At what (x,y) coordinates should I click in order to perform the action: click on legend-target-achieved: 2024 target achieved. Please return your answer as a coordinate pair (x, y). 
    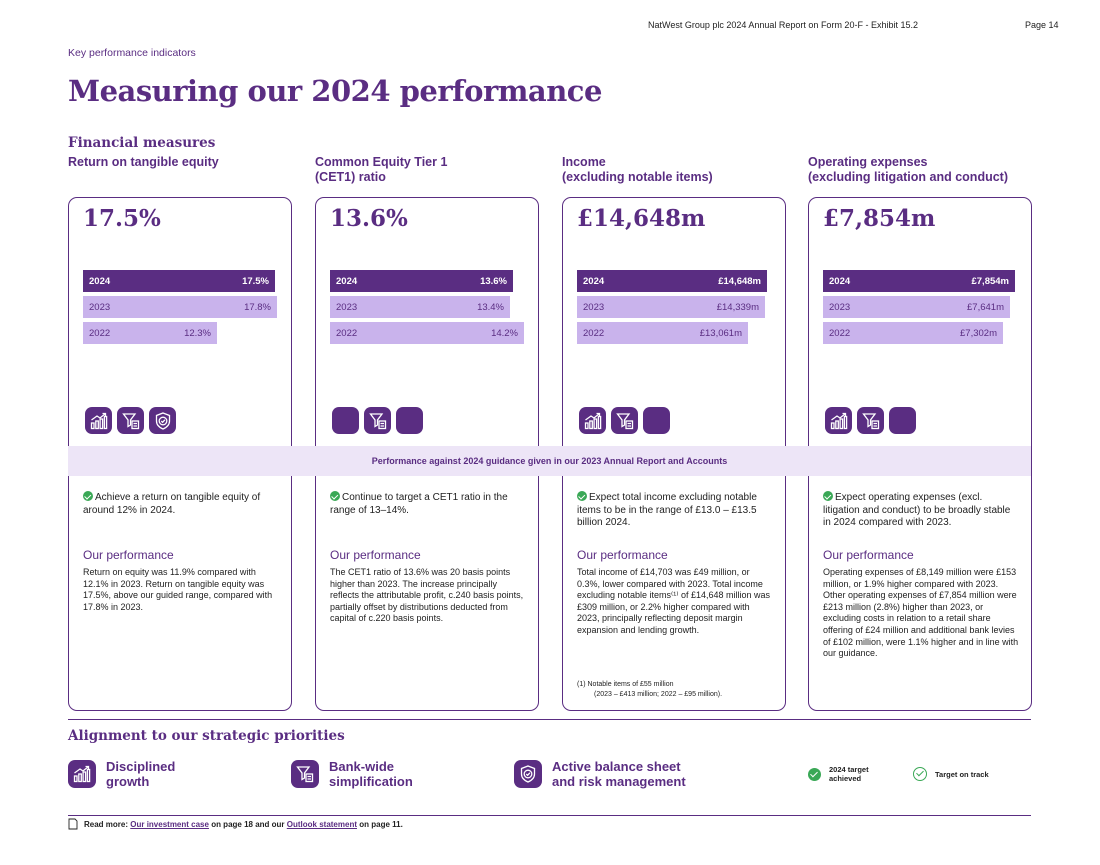
    Looking at the image, I should click on (838, 774).